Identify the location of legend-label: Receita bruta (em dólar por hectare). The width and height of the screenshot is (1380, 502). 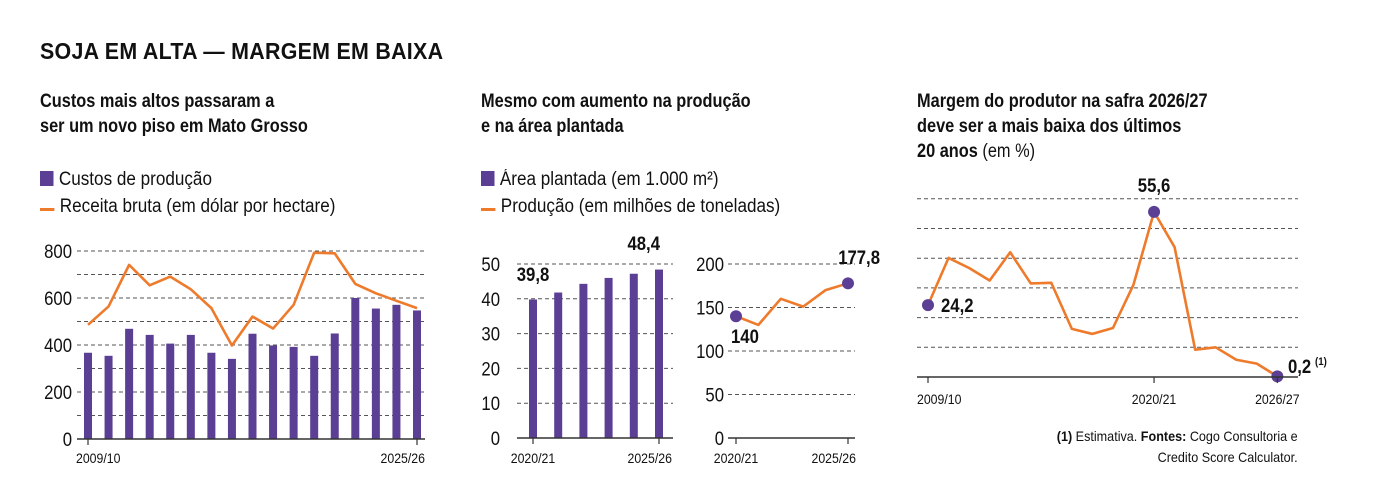
(197, 206).